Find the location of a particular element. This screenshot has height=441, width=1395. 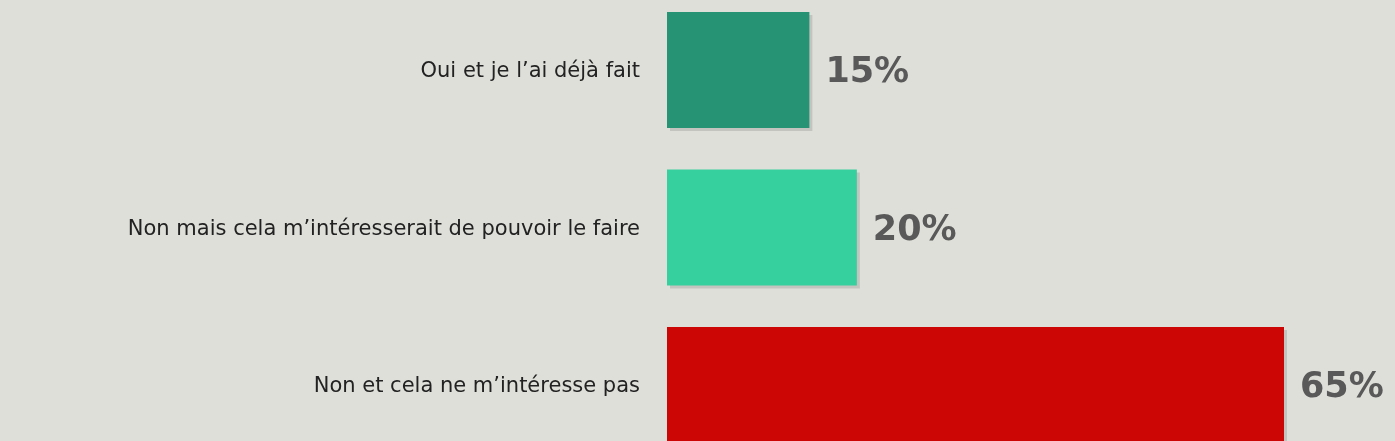

data-label: 65% is located at coordinates (1342, 385).